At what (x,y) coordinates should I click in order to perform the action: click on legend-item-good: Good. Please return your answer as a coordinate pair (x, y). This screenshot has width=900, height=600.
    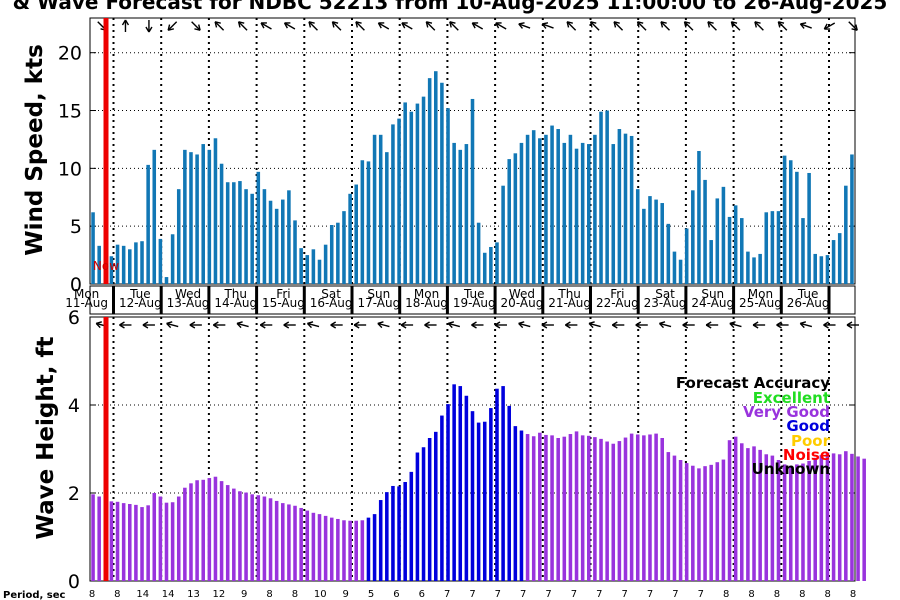
    Looking at the image, I should click on (808, 426).